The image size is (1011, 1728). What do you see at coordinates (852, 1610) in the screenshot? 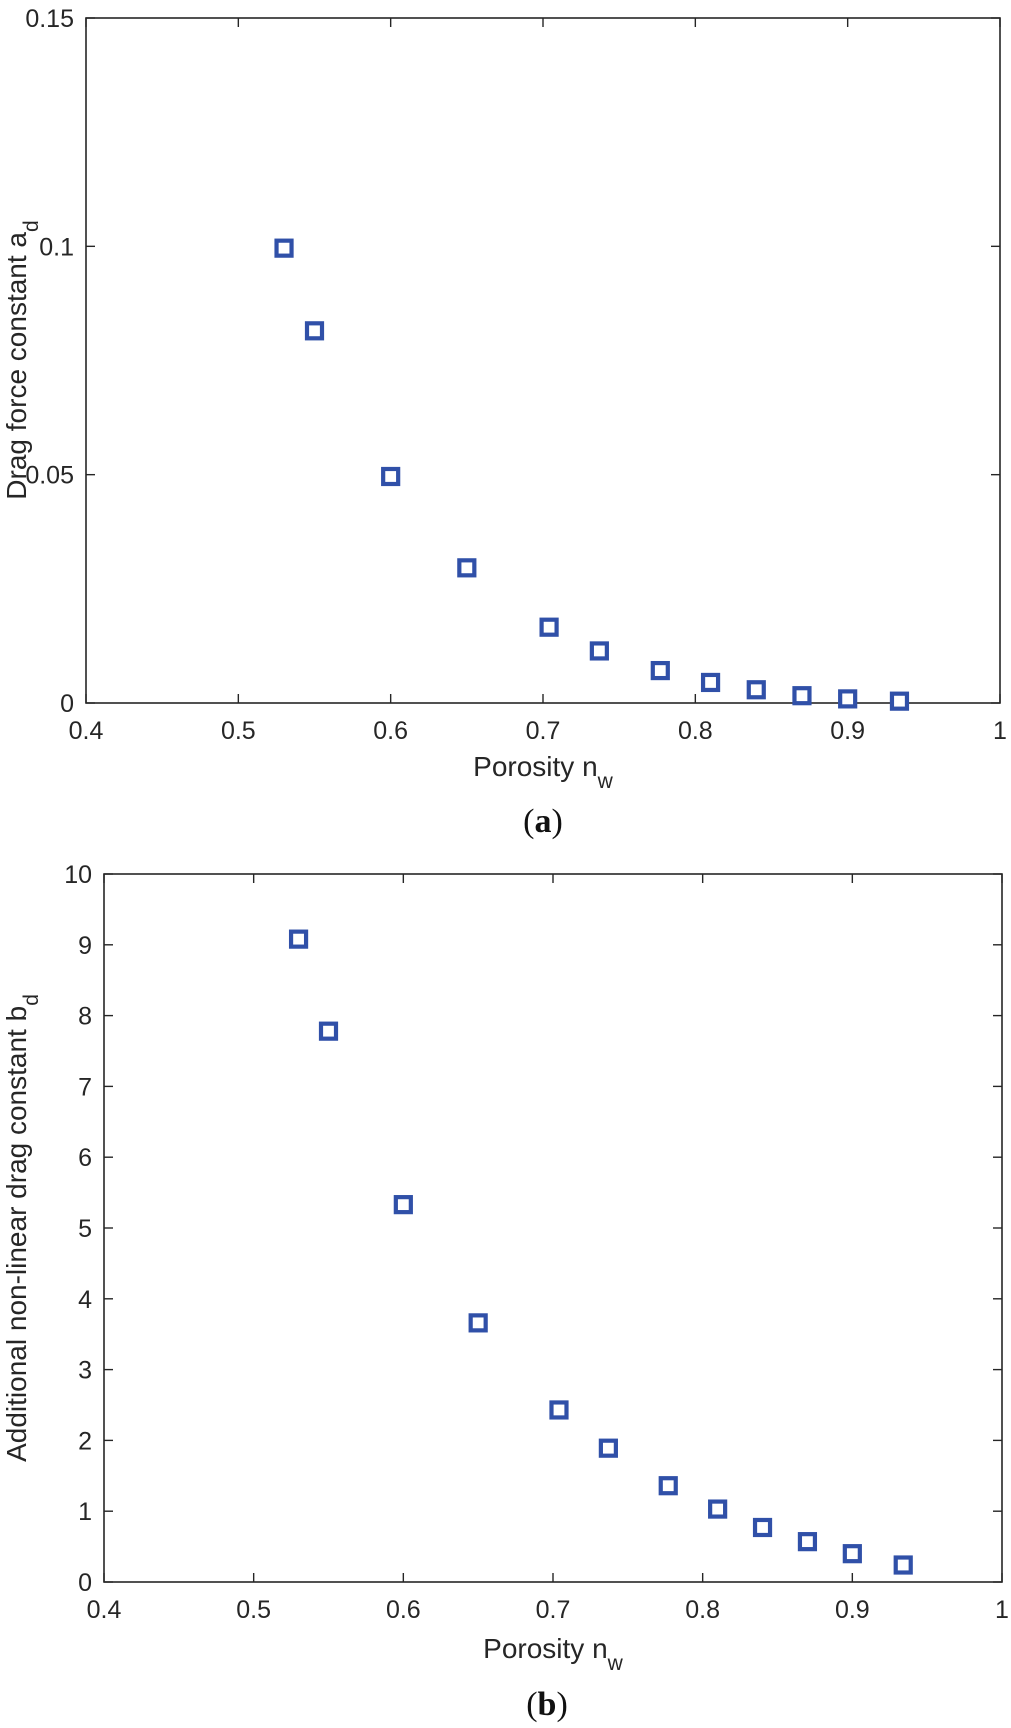
I see `chart-b-xtick-label: 0.9` at bounding box center [852, 1610].